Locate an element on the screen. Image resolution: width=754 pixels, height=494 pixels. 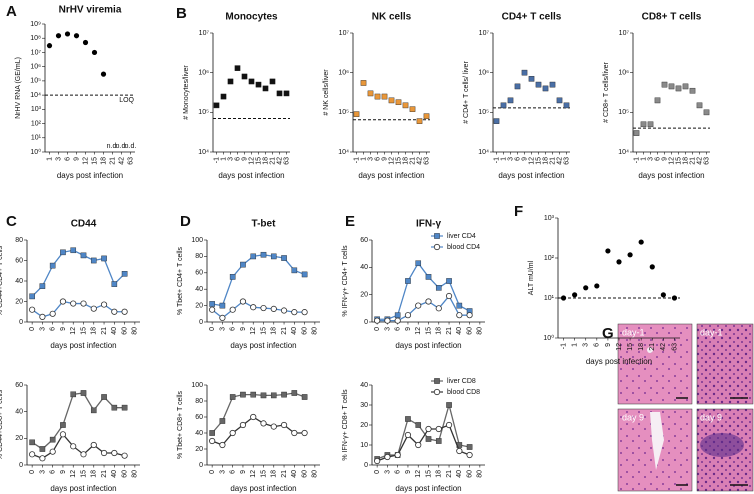
chart-title: CD44 is located at coordinates (84, 224).